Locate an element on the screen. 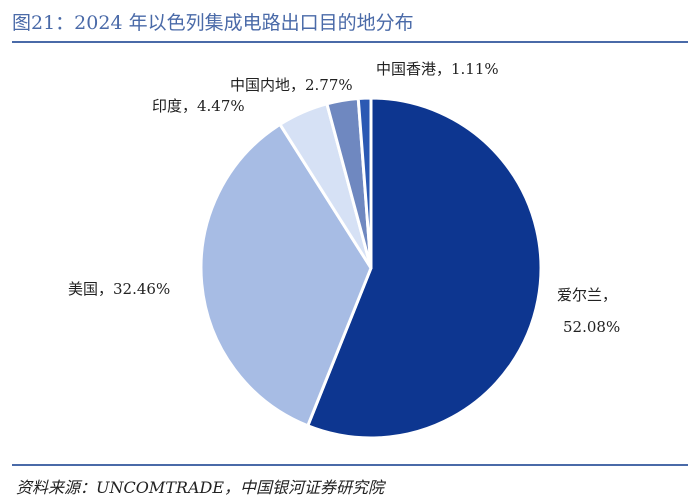 This screenshot has height=503, width=700. footer-divider is located at coordinates (350, 465).